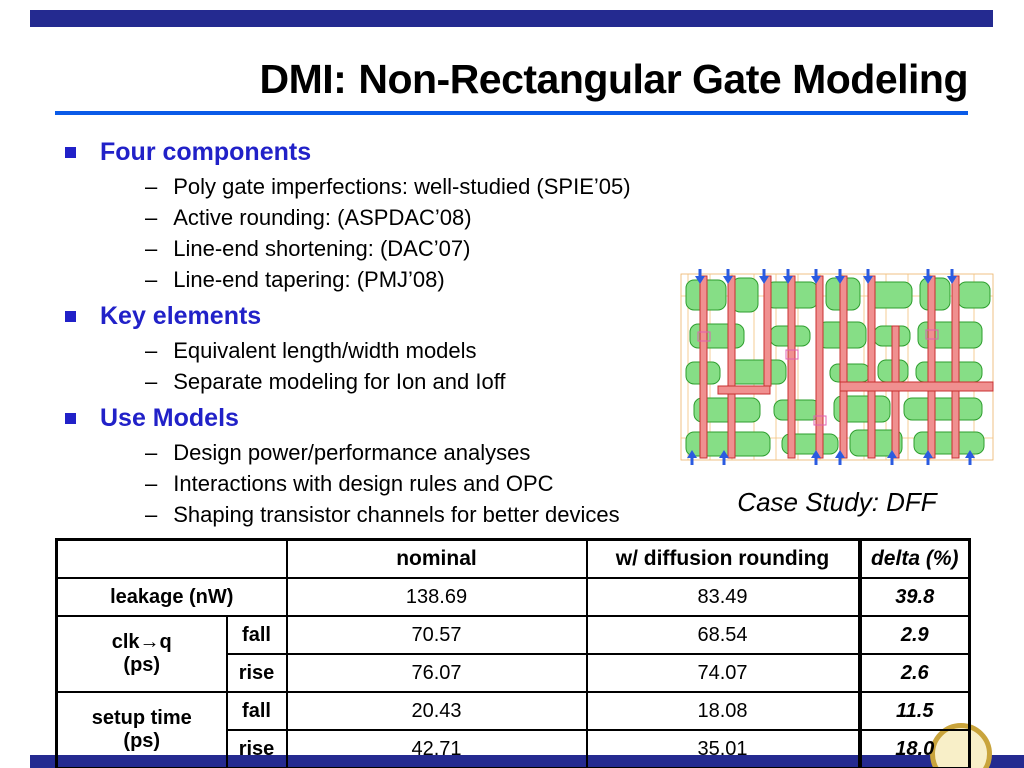 The height and width of the screenshot is (768, 1024). I want to click on bullet-item: – Separate modeling for Ion and Ioff, so click(424, 381).